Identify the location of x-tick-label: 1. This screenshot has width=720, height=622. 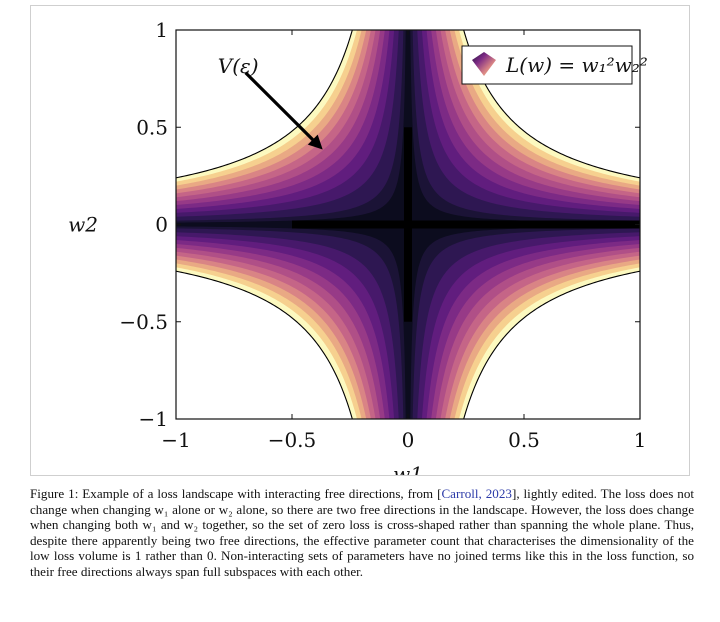
(640, 440).